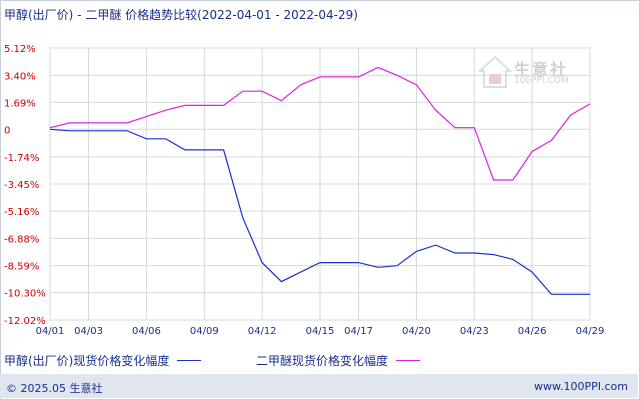 The height and width of the screenshot is (400, 640). What do you see at coordinates (87, 361) in the screenshot?
I see `legend-label-methanol: 甲醇(出厂价)现货价格变化幅度` at bounding box center [87, 361].